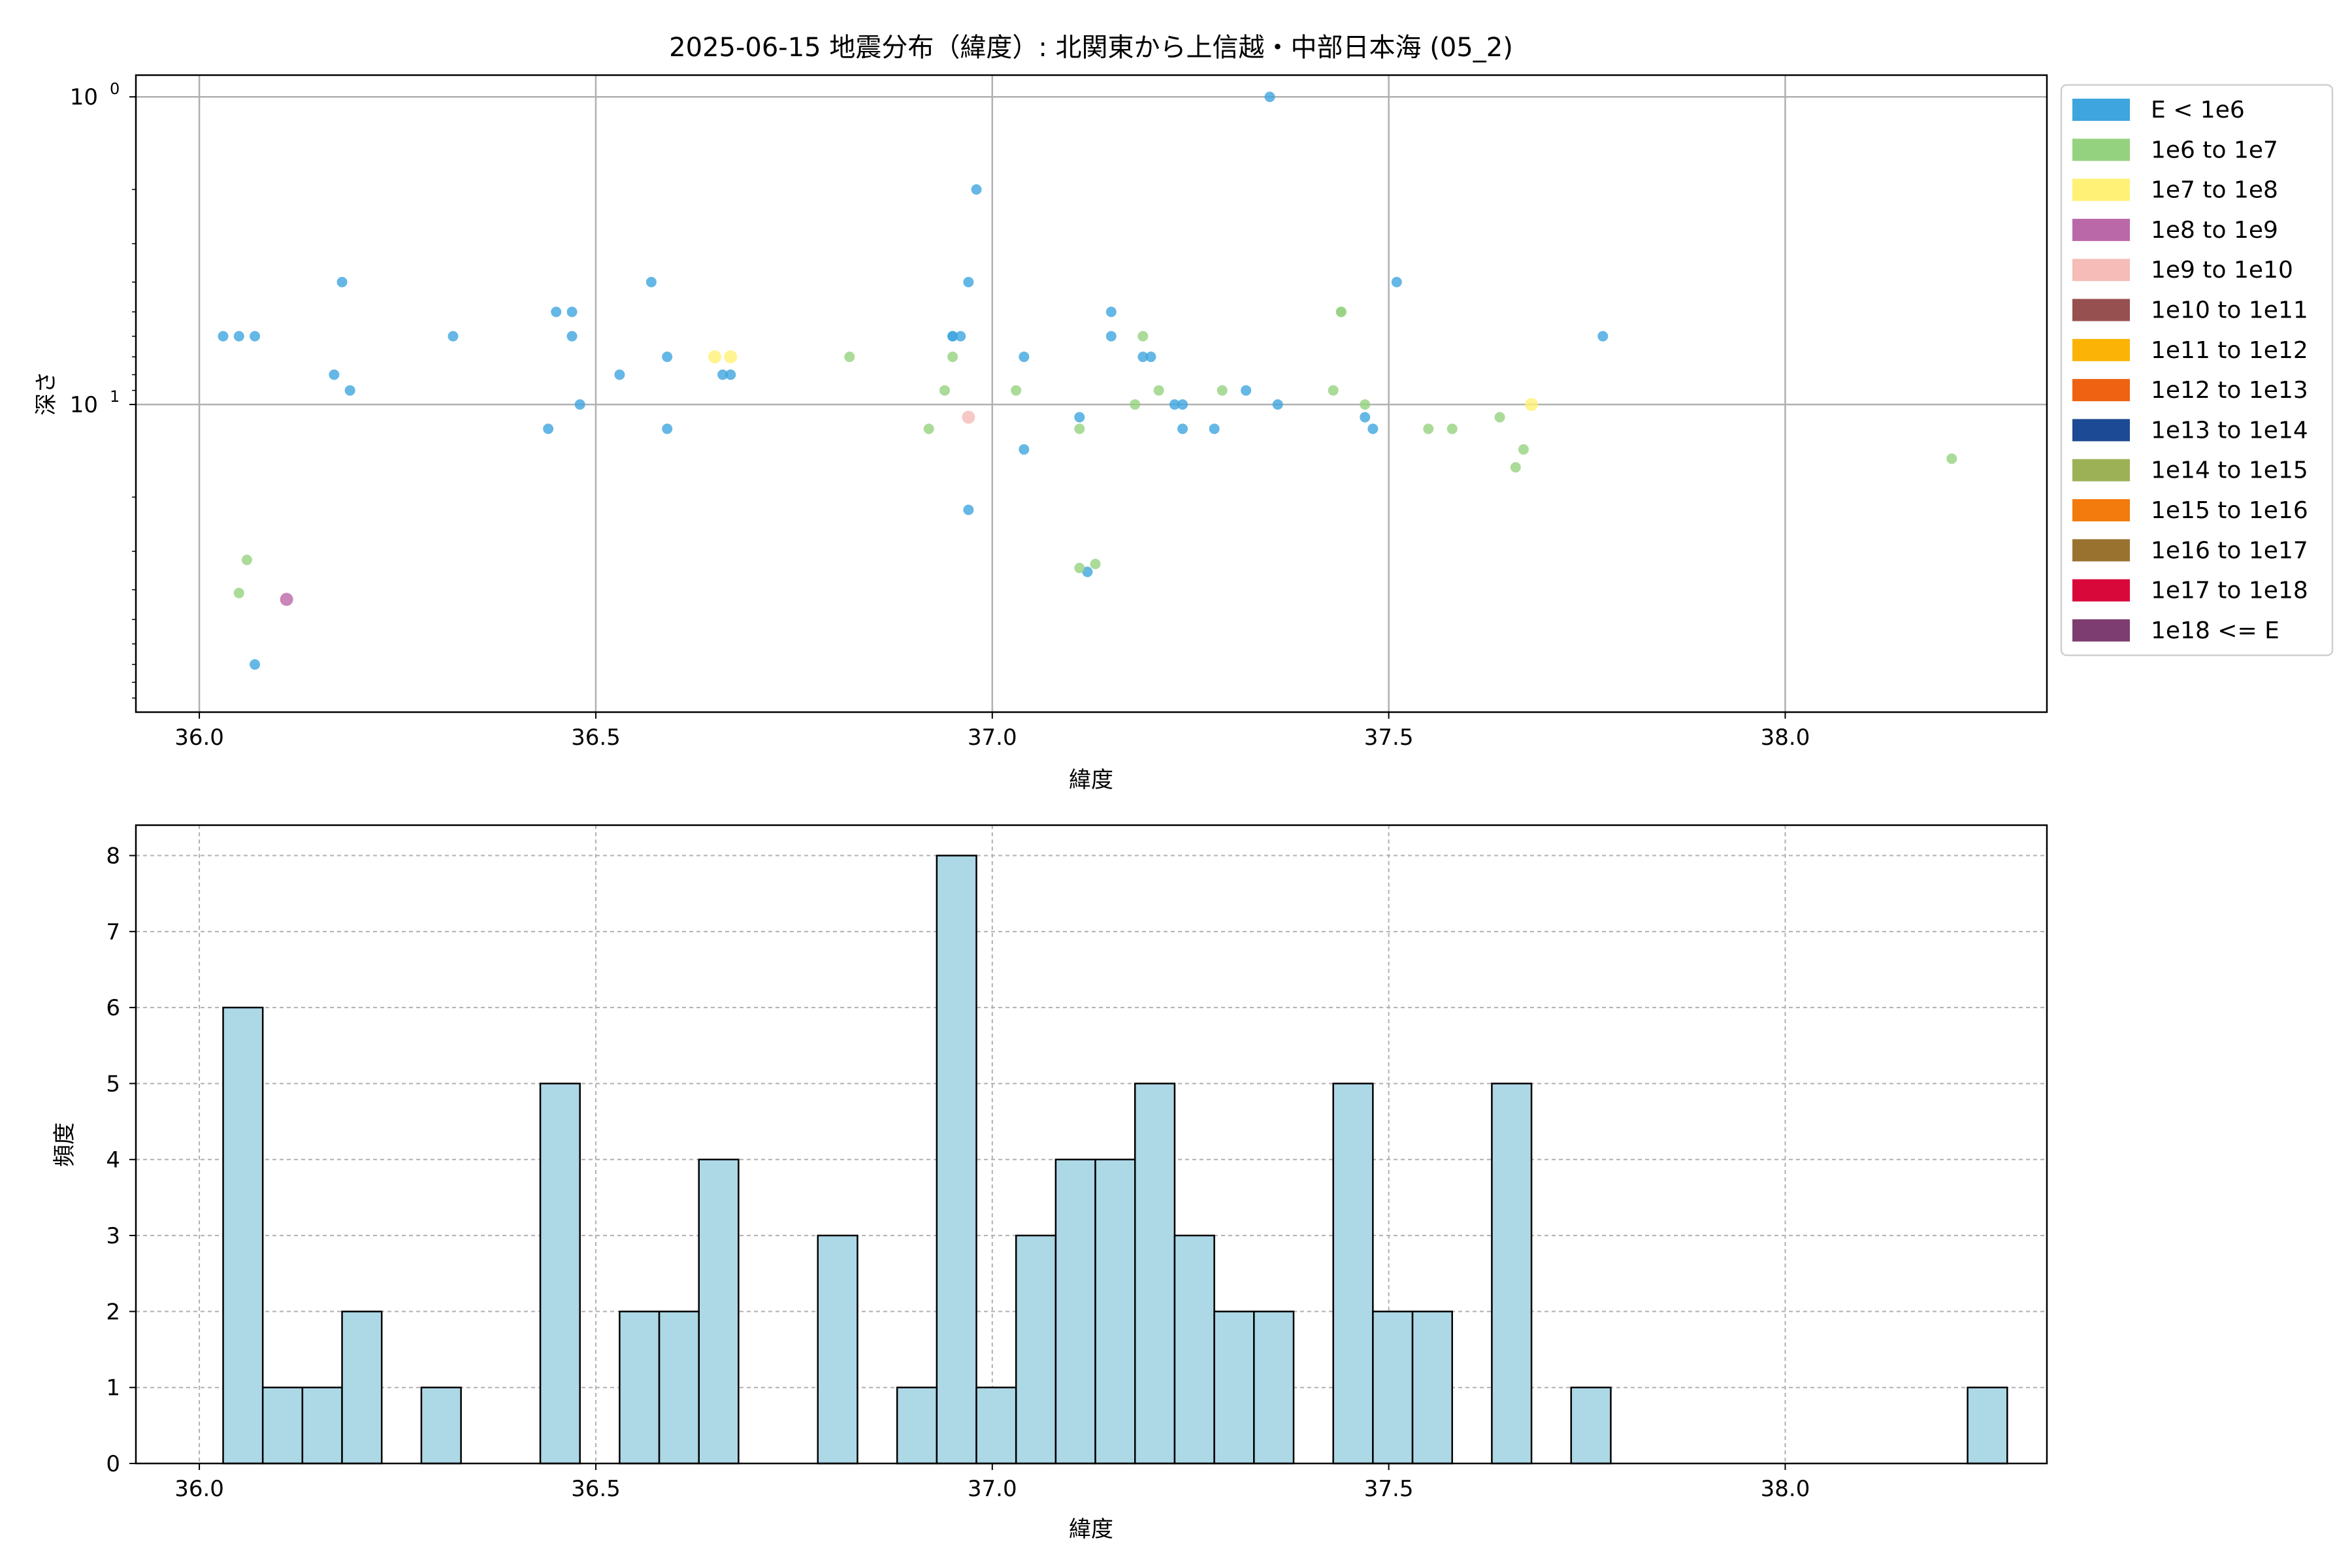 The image size is (2352, 1568). I want to click on legend-label: 1e14 to 1e15, so click(2229, 470).